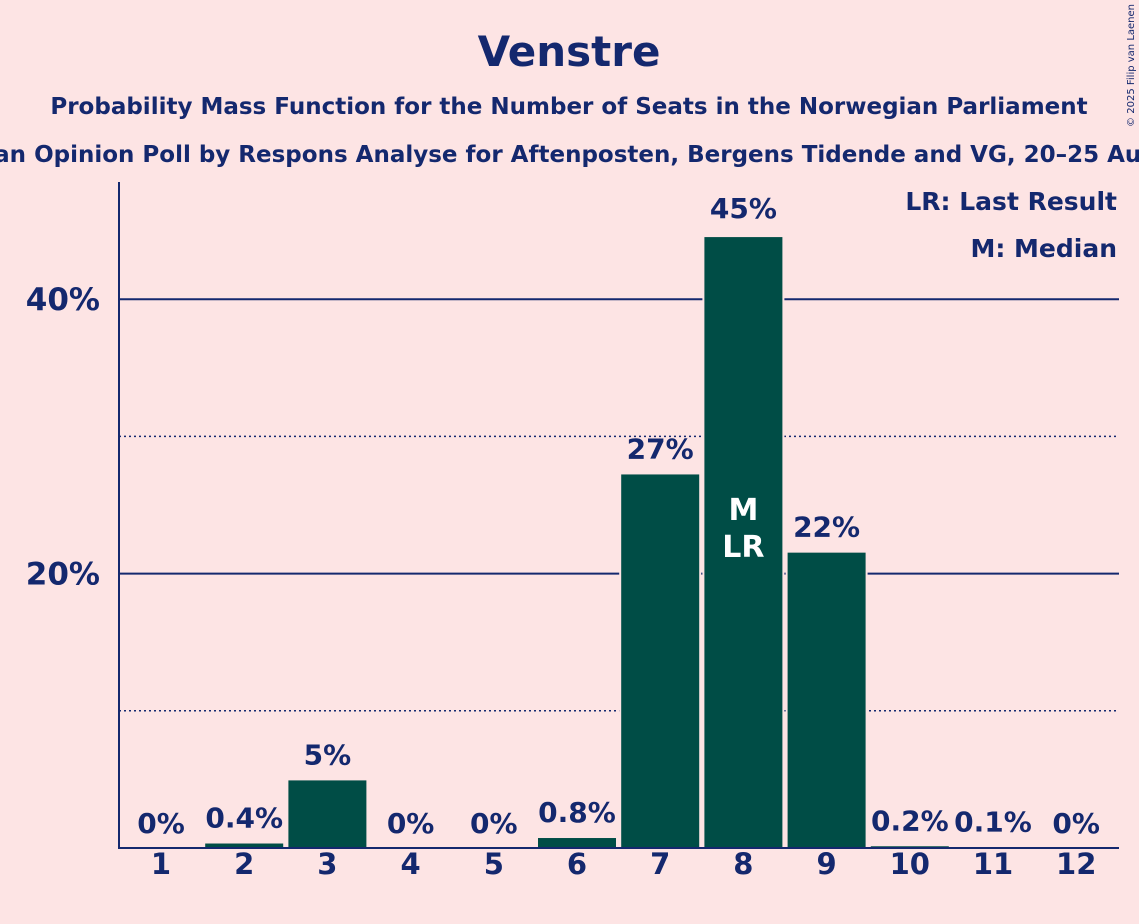 This screenshot has width=1139, height=924. What do you see at coordinates (328, 754) in the screenshot?
I see `data-label-seats-3: 5%` at bounding box center [328, 754].